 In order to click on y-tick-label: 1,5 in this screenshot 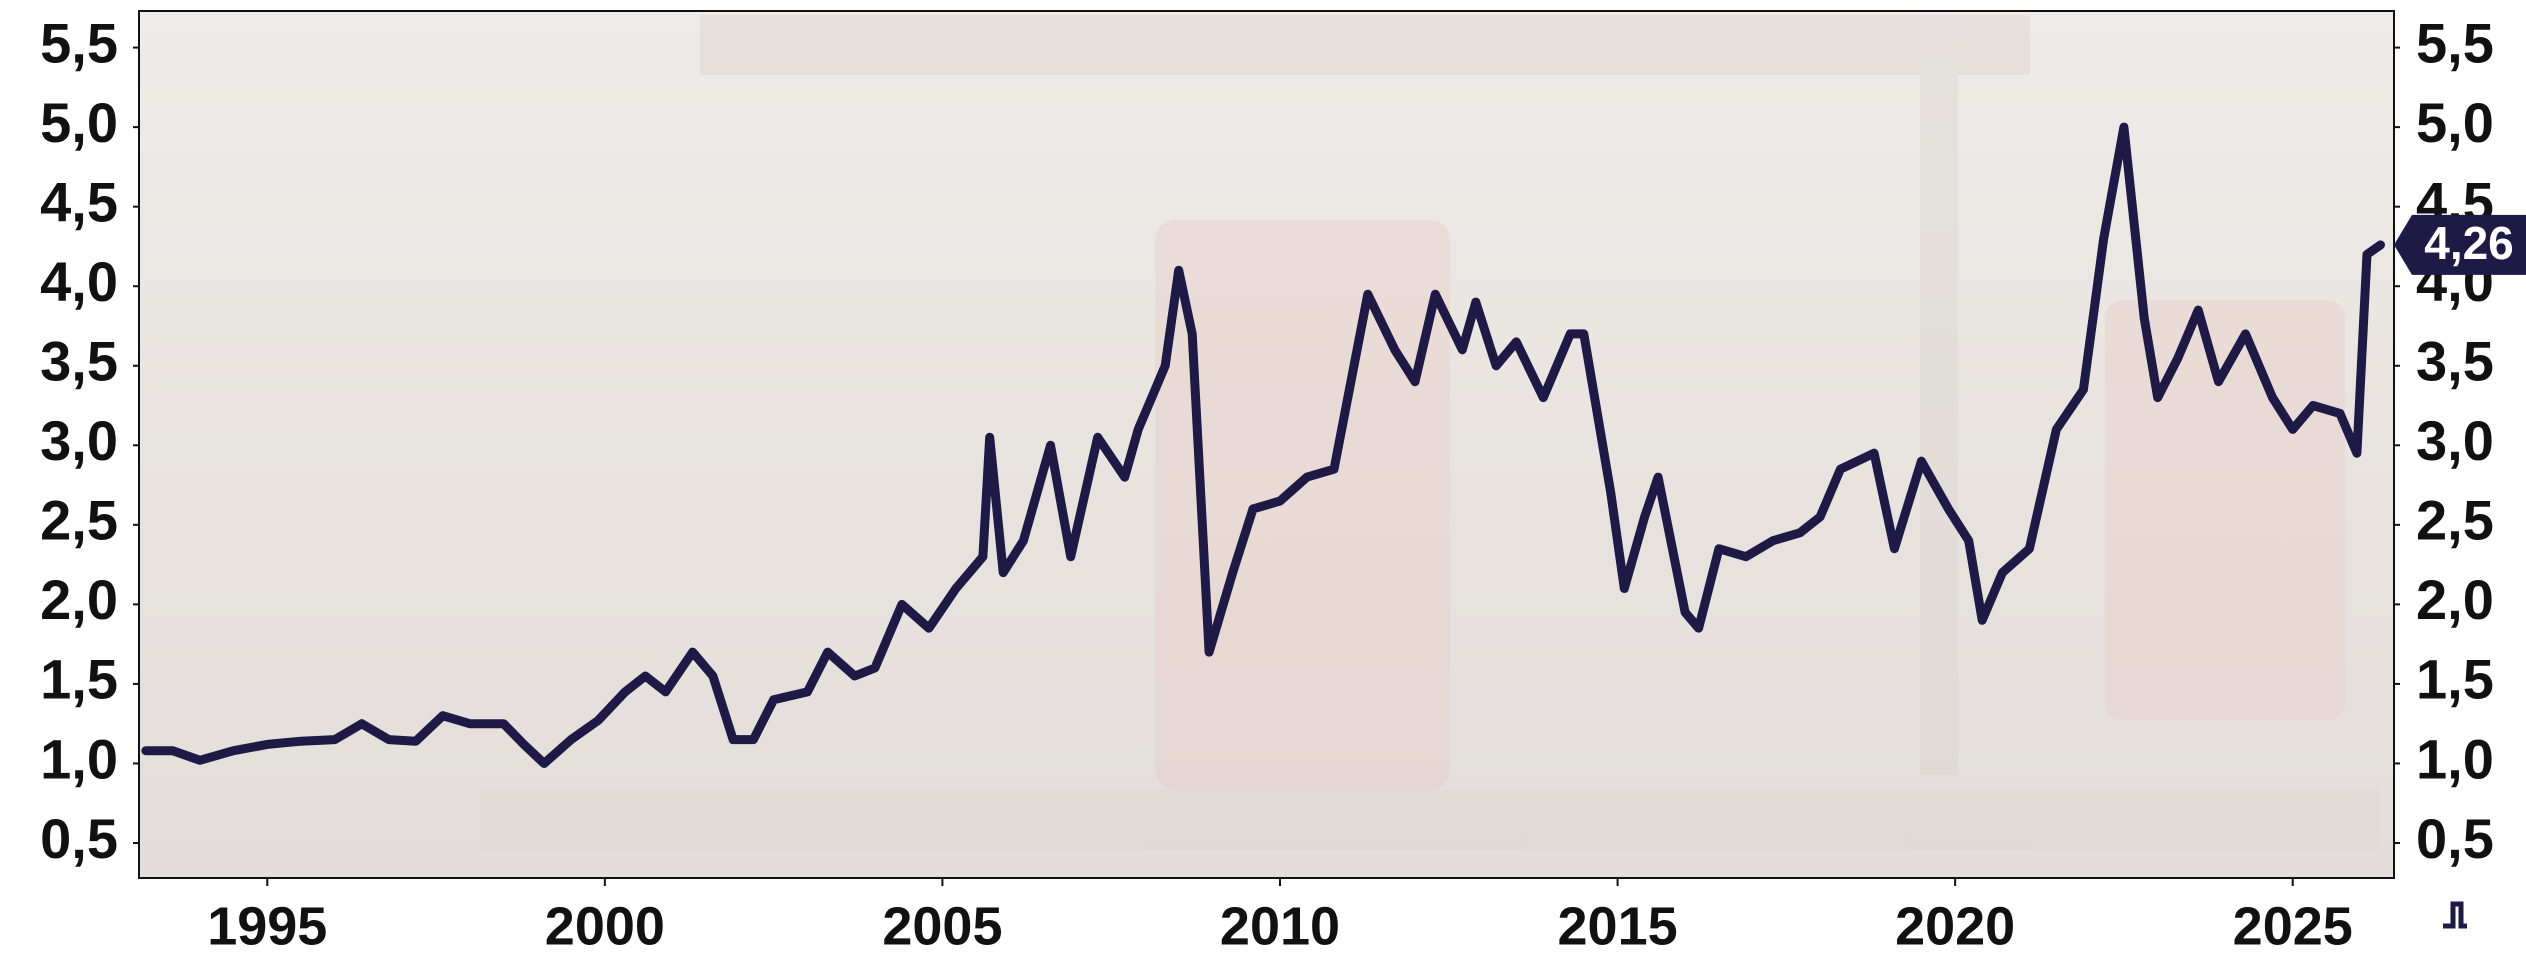, I will do `click(79, 679)`.